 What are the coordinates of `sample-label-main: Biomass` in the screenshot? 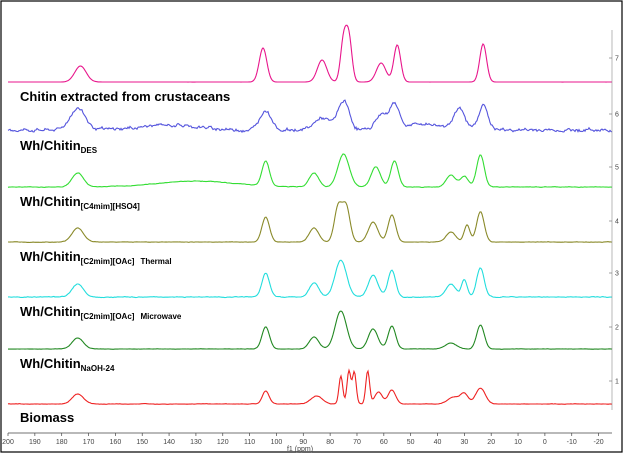 It's located at (47, 417).